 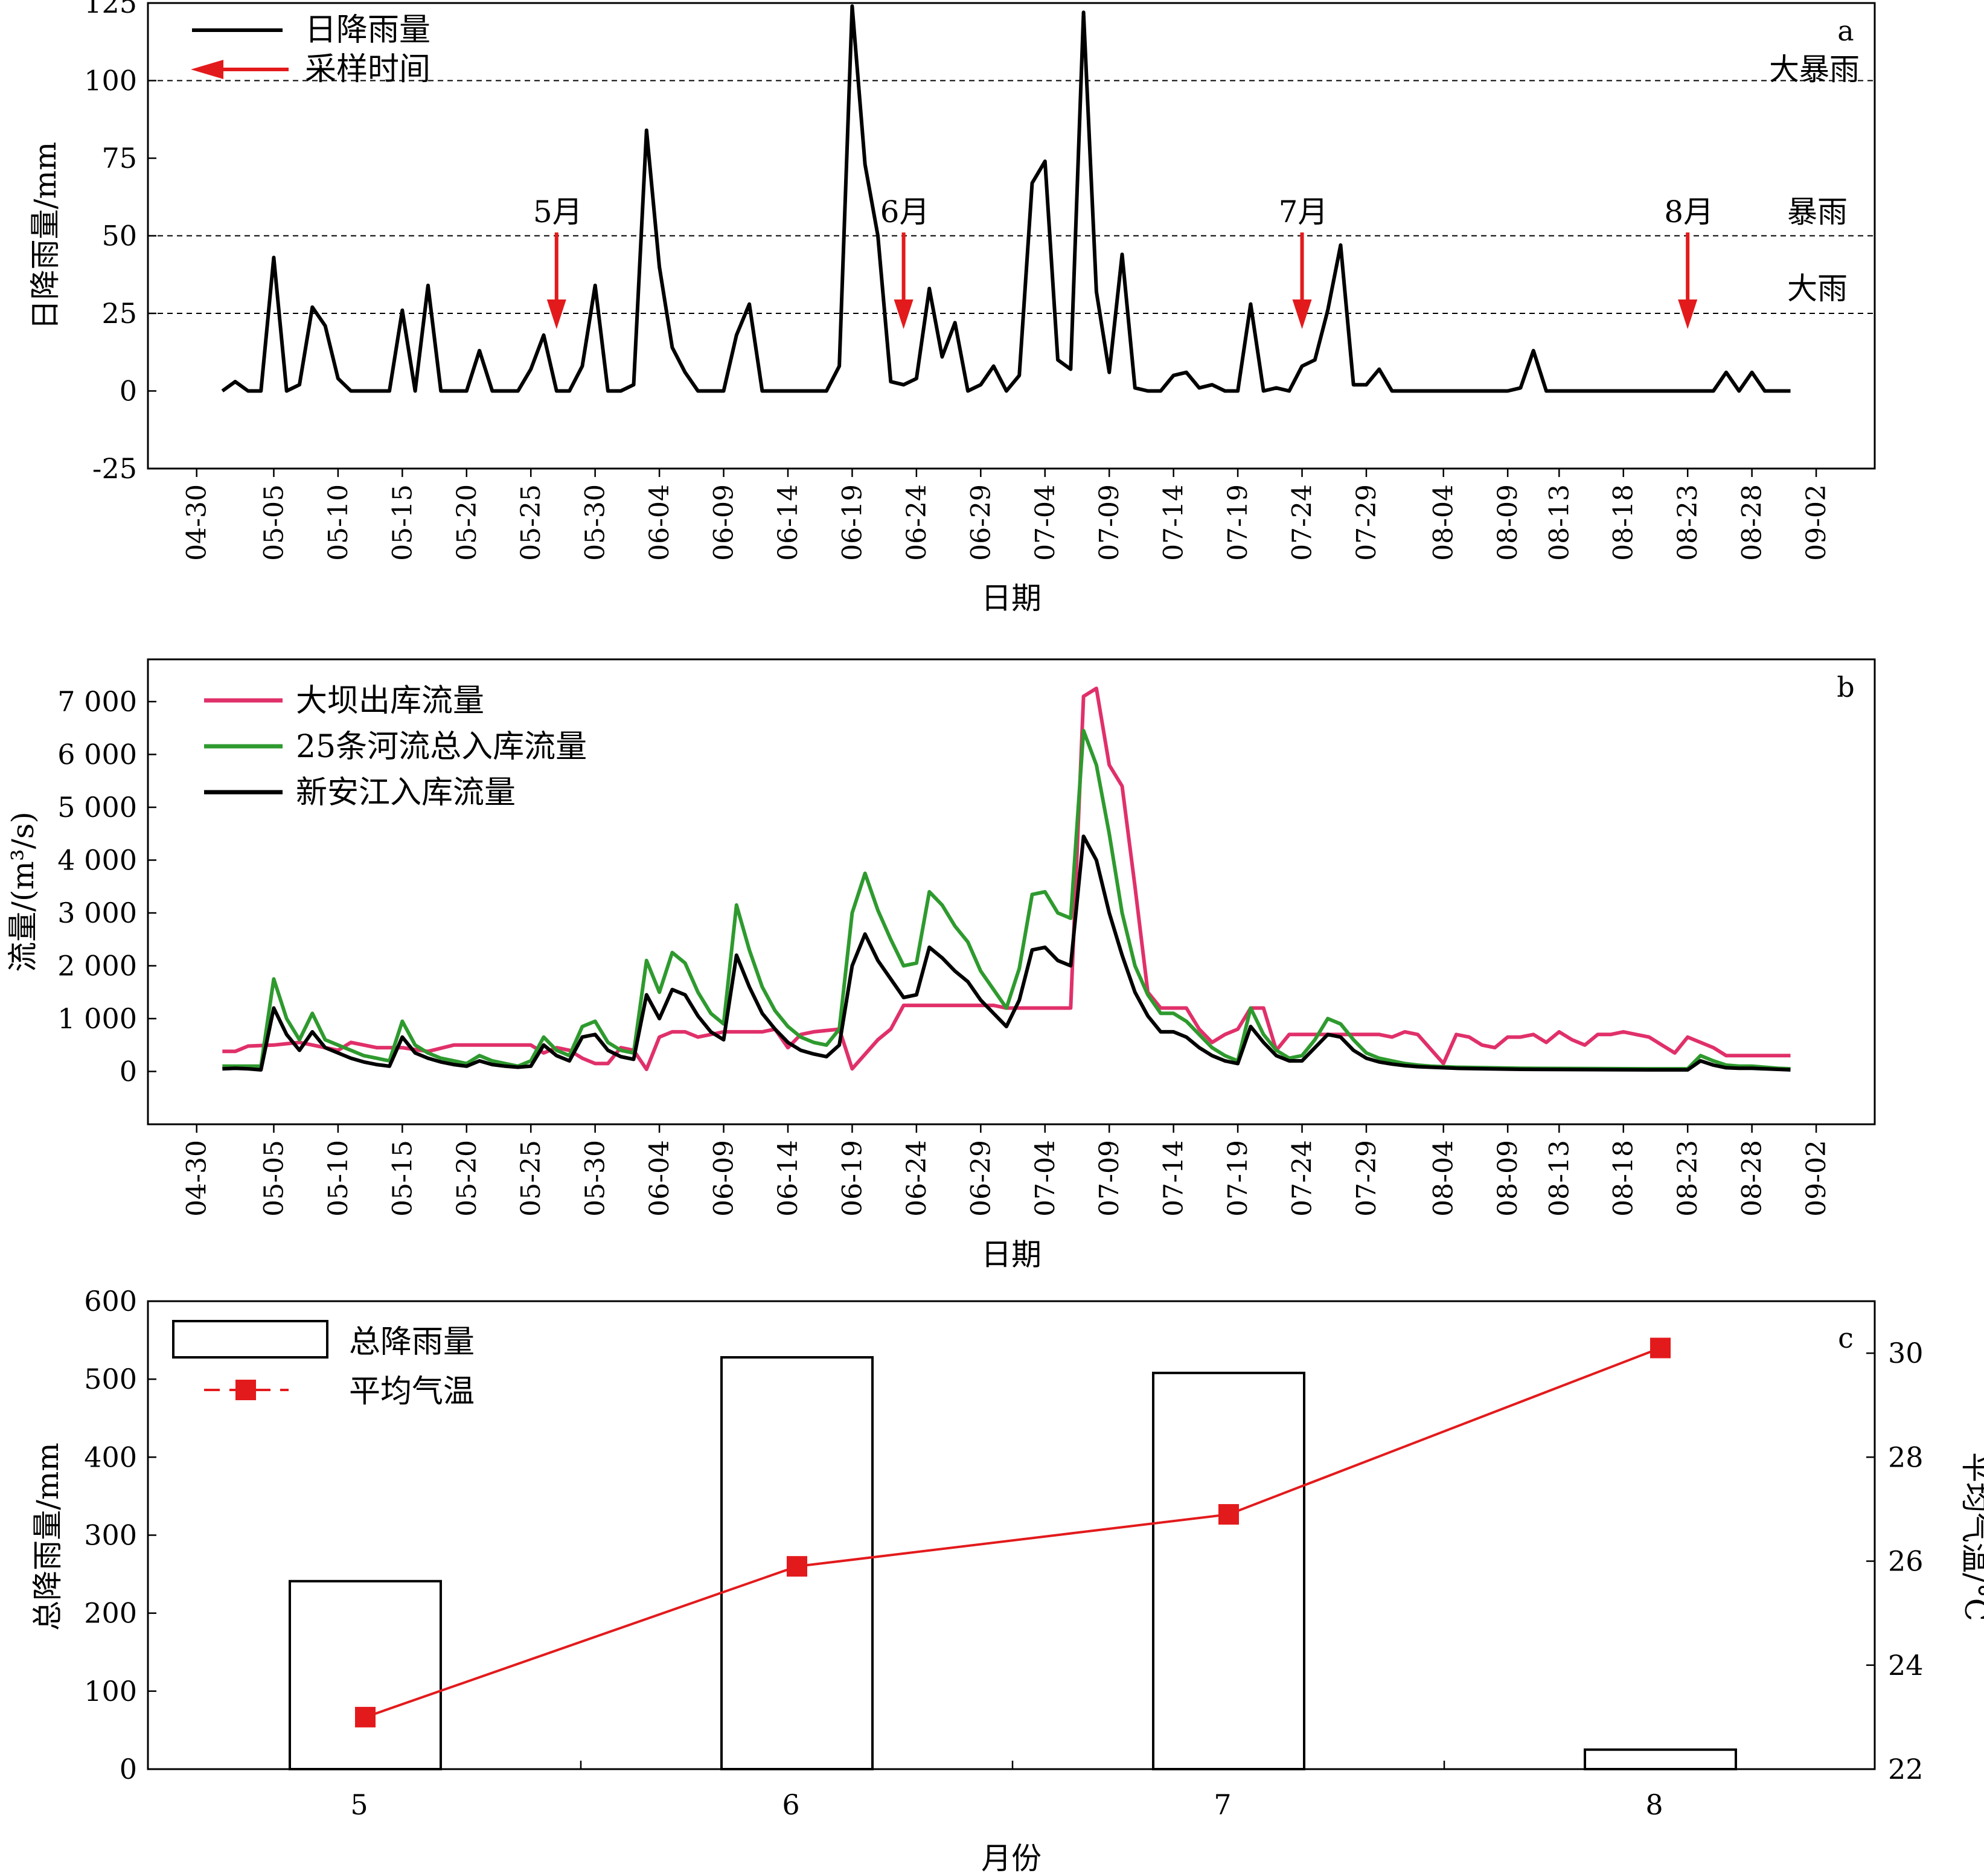 What do you see at coordinates (1222, 1804) in the screenshot?
I see `x-tick-label: 7` at bounding box center [1222, 1804].